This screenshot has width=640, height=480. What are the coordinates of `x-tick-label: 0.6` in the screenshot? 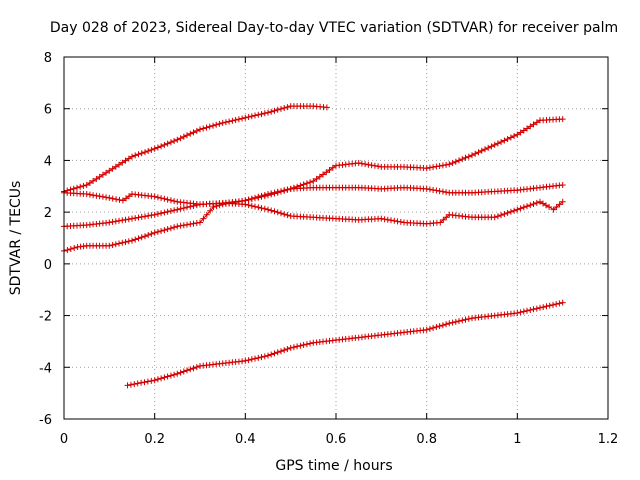 It's located at (336, 439).